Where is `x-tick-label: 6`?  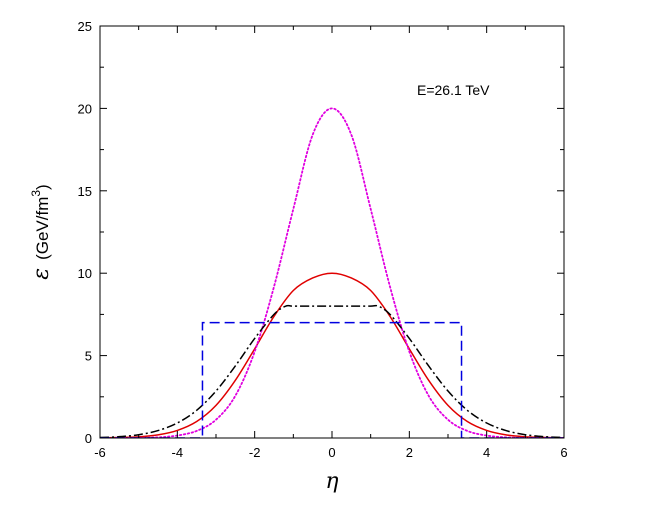 x-tick-label: 6 is located at coordinates (563, 452).